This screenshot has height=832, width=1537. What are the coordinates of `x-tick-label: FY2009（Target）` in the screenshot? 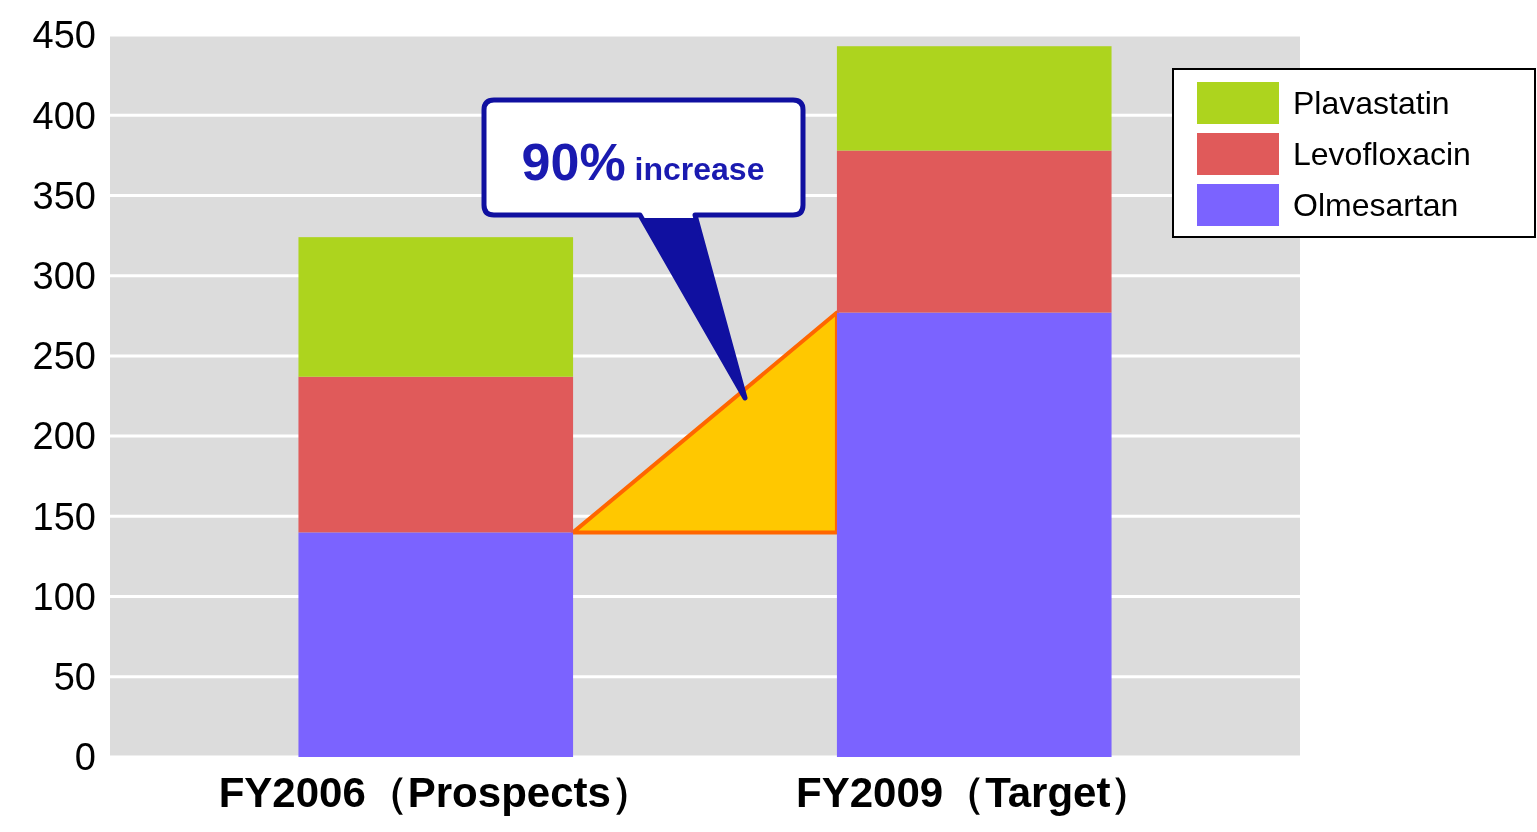 It's located at (974, 792).